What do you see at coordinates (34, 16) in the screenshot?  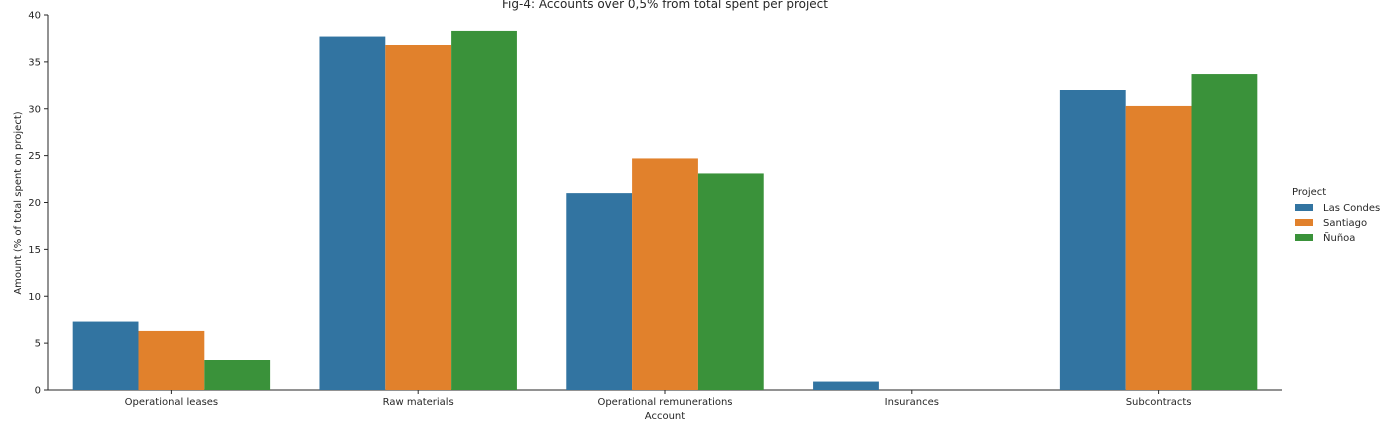 I see `y-tick-label: 40` at bounding box center [34, 16].